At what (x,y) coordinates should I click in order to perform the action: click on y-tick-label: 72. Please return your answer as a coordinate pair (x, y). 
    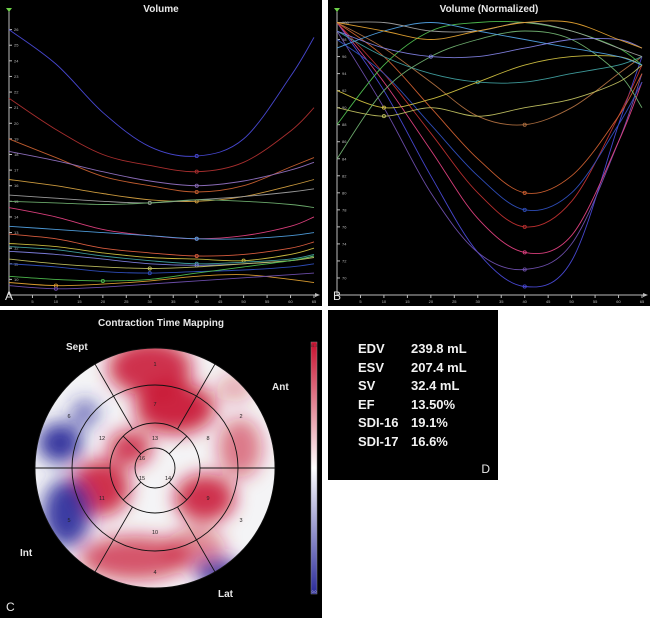
    Looking at the image, I should click on (344, 260).